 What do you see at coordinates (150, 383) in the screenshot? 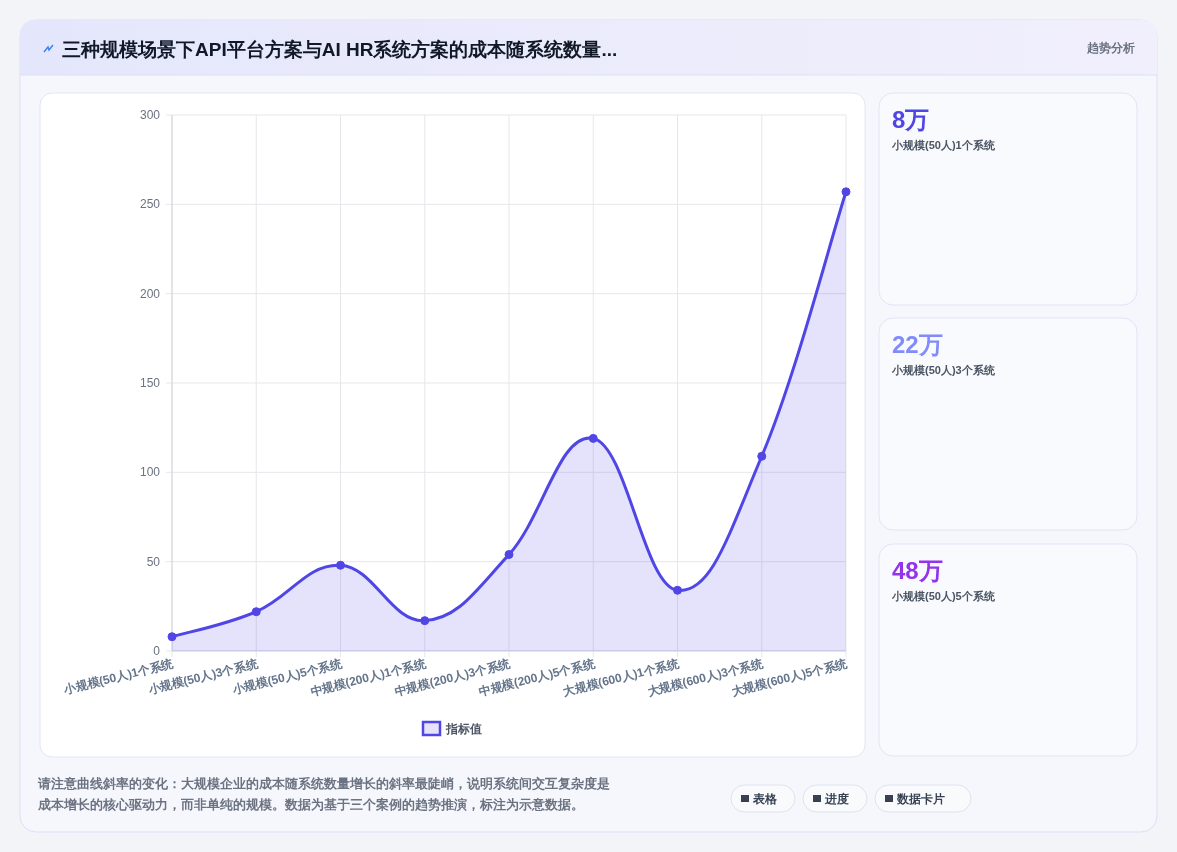
I see `y-tick-label: 150` at bounding box center [150, 383].